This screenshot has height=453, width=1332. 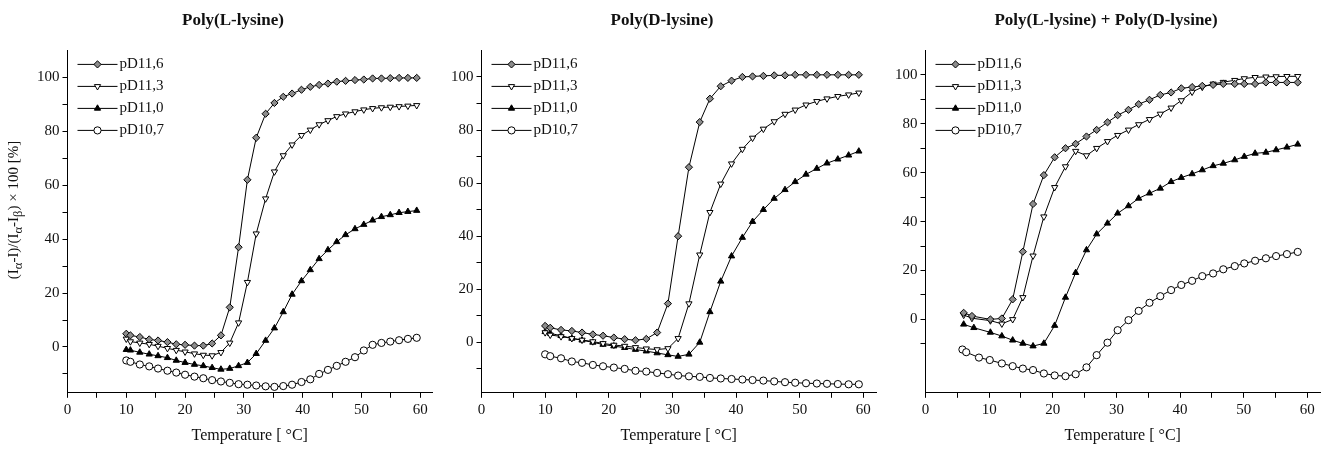 I want to click on chart-title: Poly(D-lysine), so click(x=662, y=19).